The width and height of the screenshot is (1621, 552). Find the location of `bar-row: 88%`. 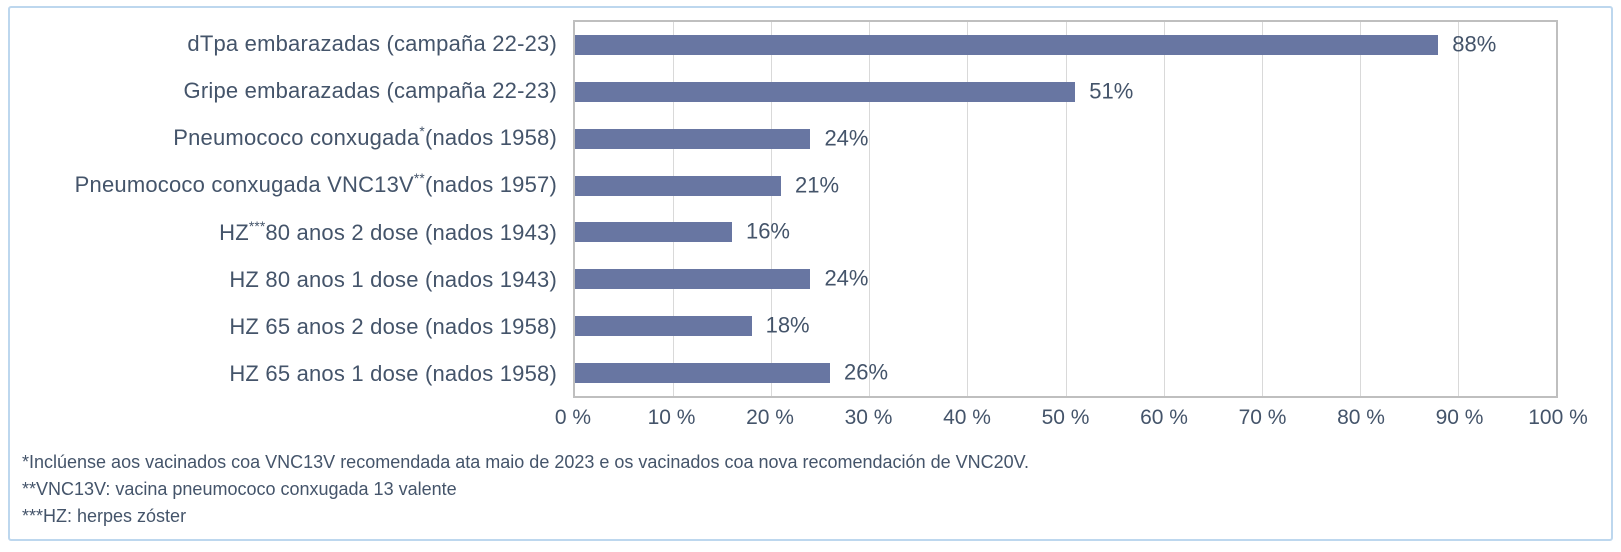

bar-row: 88% is located at coordinates (1065, 45).